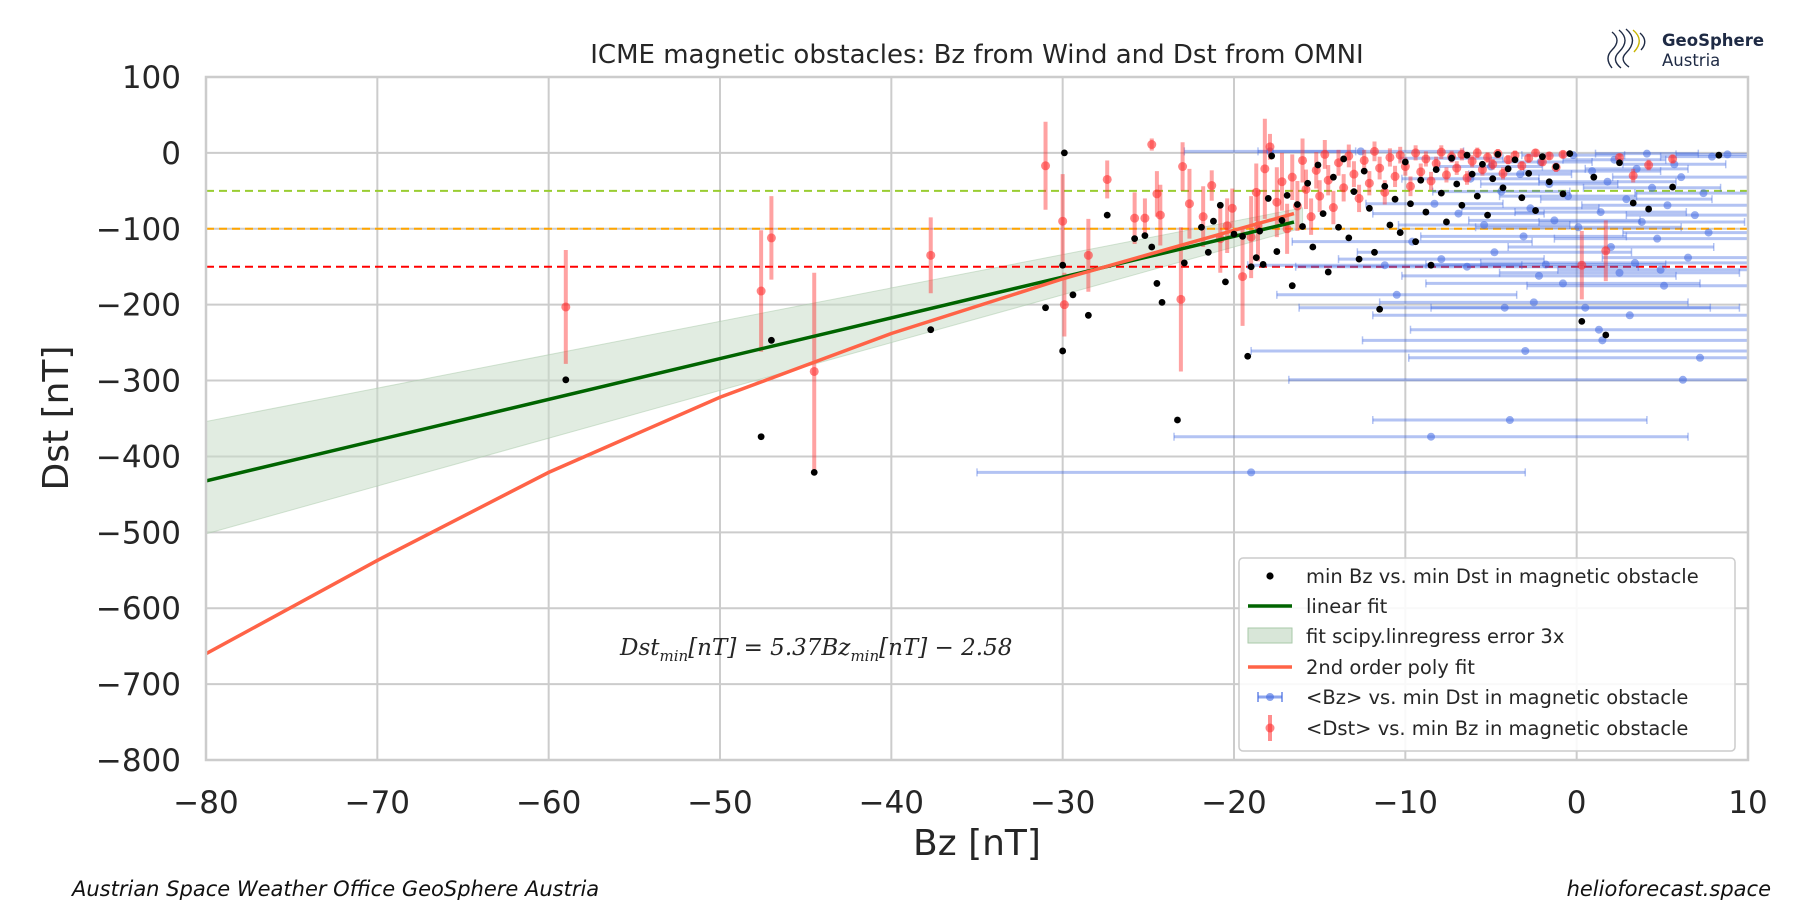  Describe the element at coordinates (1577, 803) in the screenshot. I see `x-tick-label: 0` at that location.